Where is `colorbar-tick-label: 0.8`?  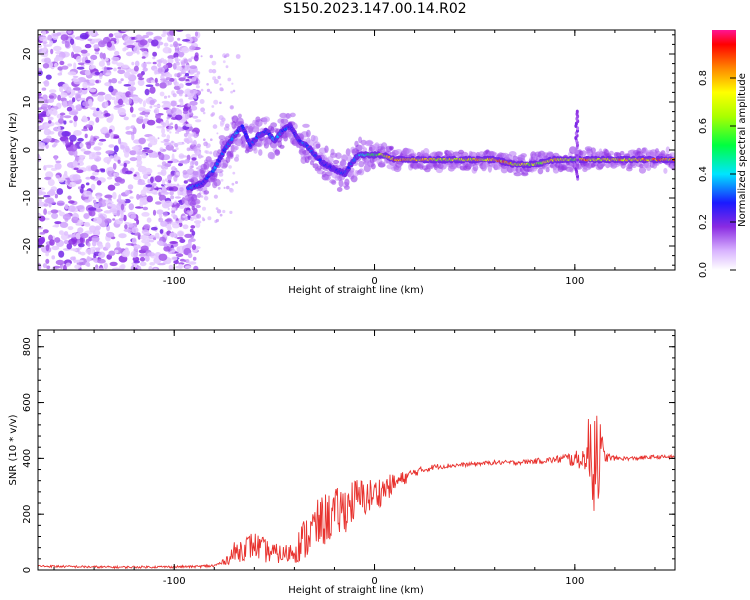
colorbar-tick-label: 0.8 is located at coordinates (703, 78).